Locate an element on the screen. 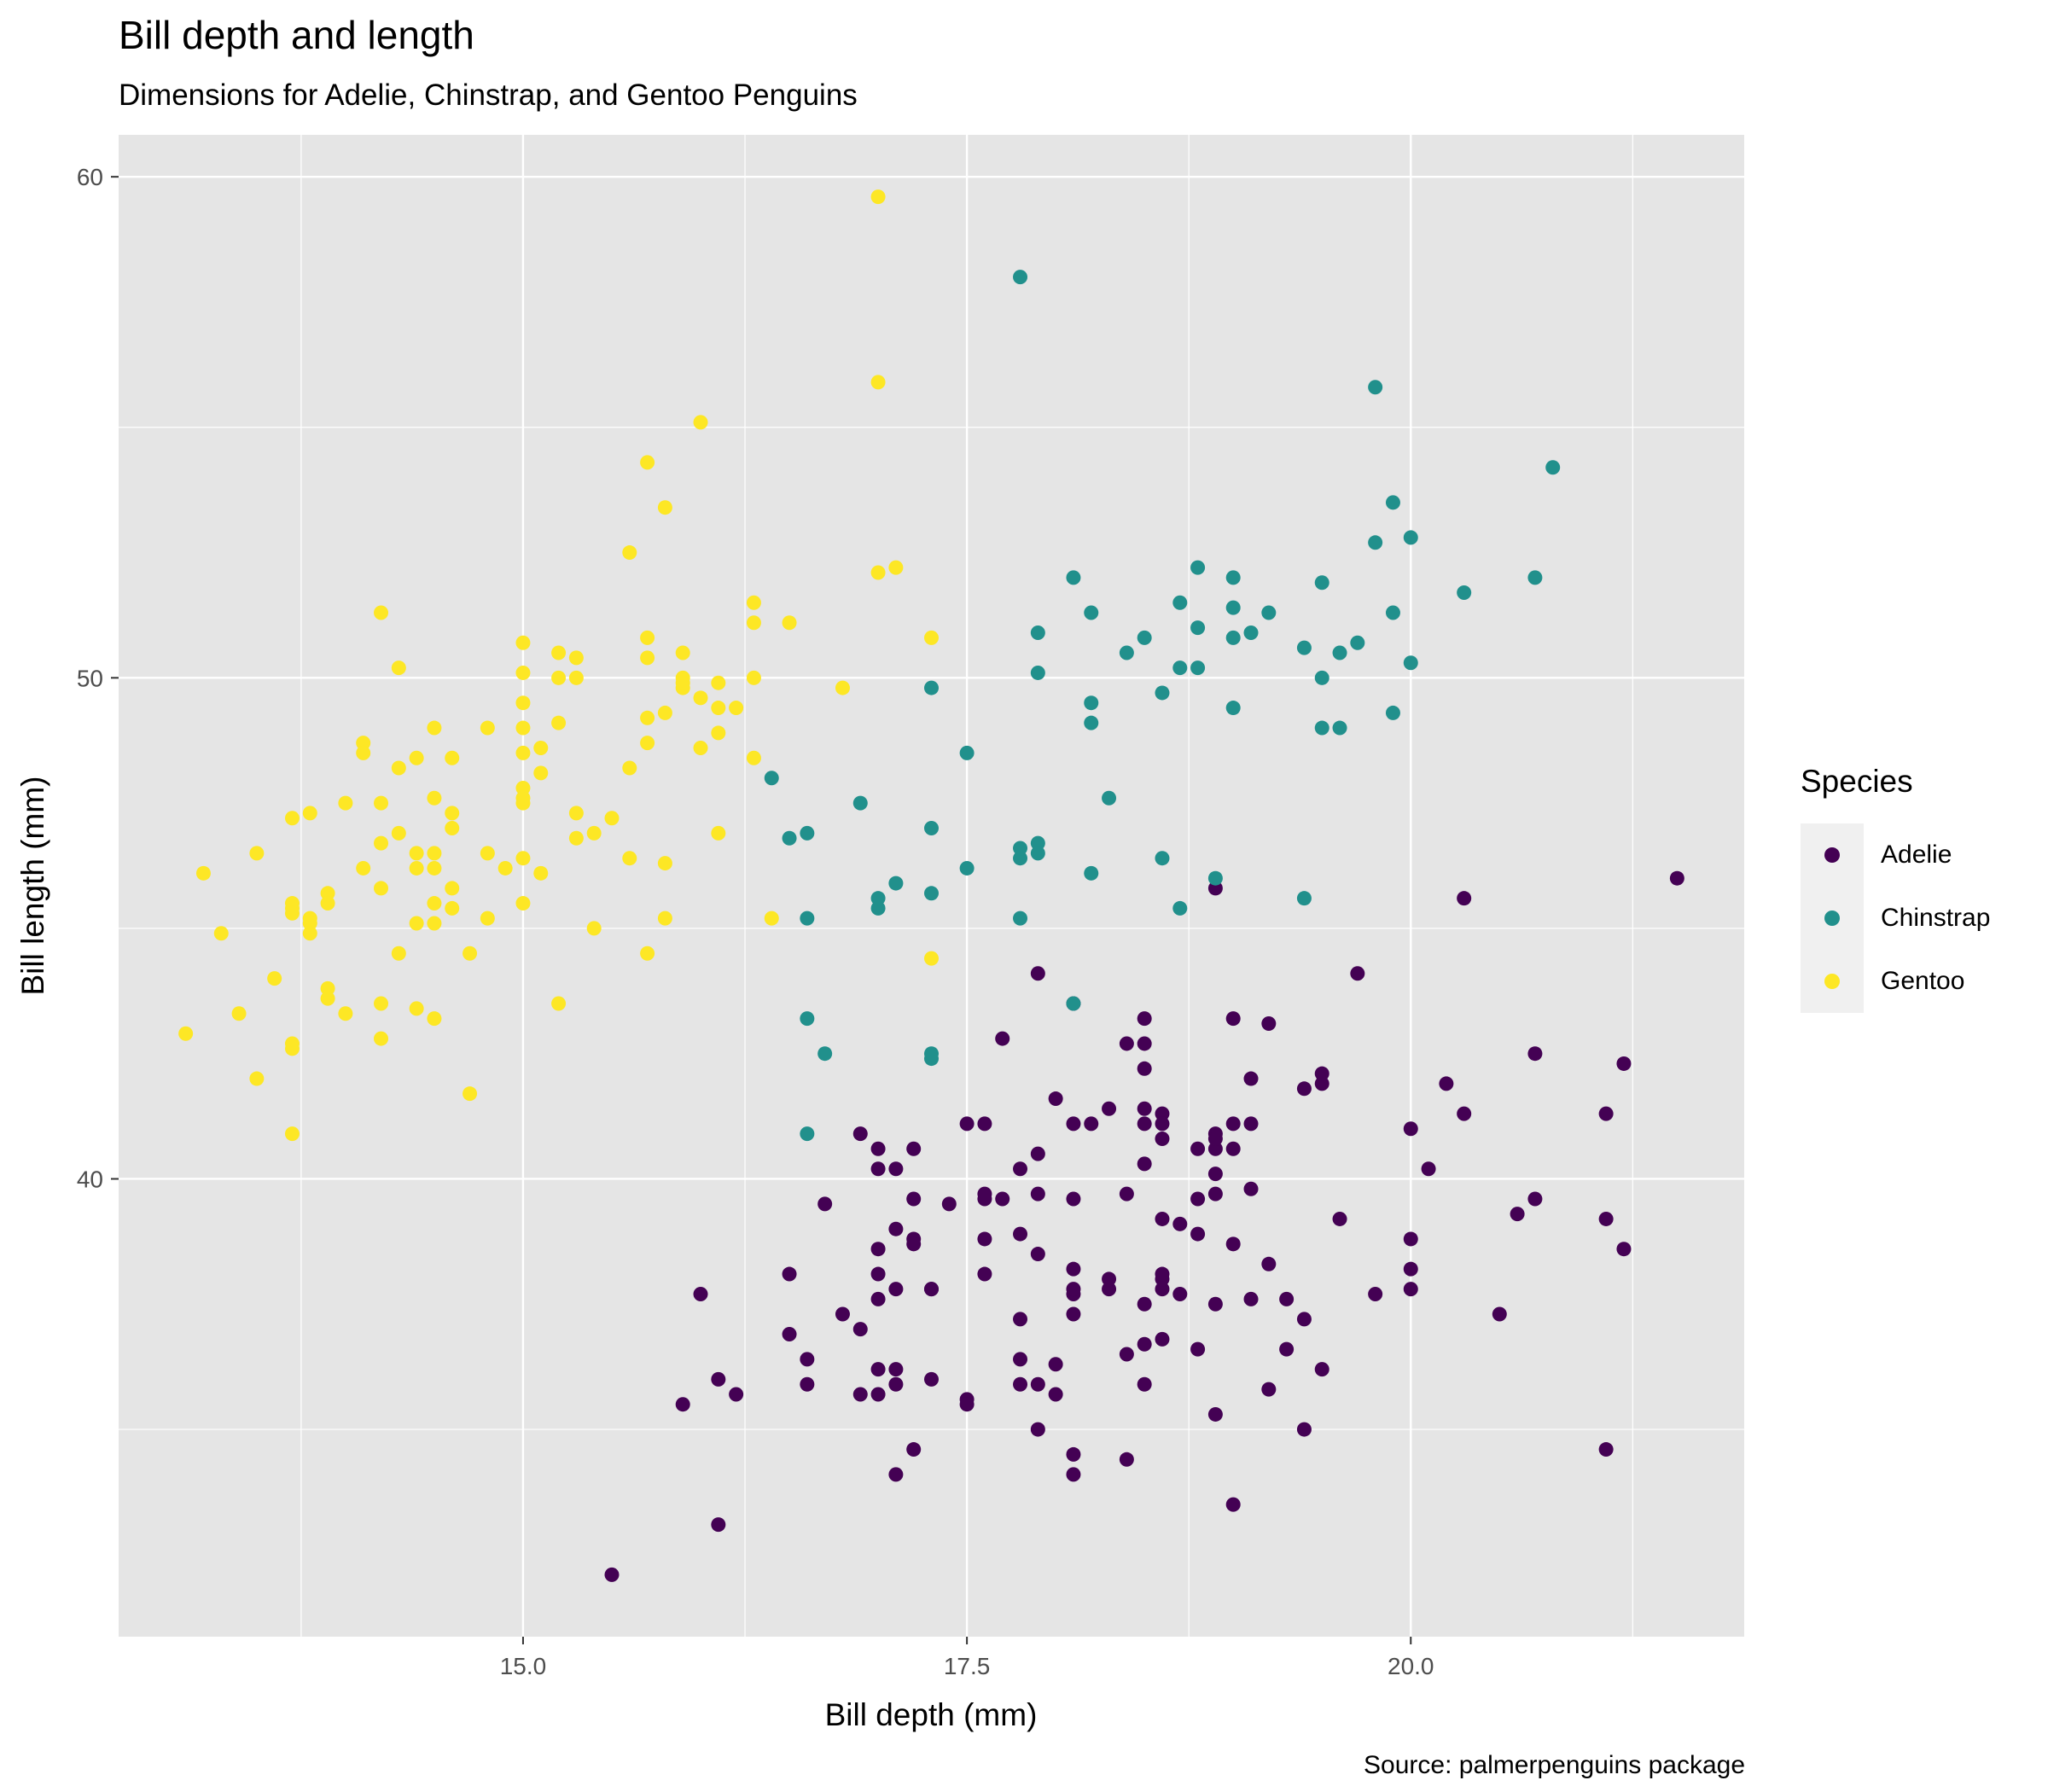  legend-label-chinstrap: Chinstrap is located at coordinates (1936, 918).